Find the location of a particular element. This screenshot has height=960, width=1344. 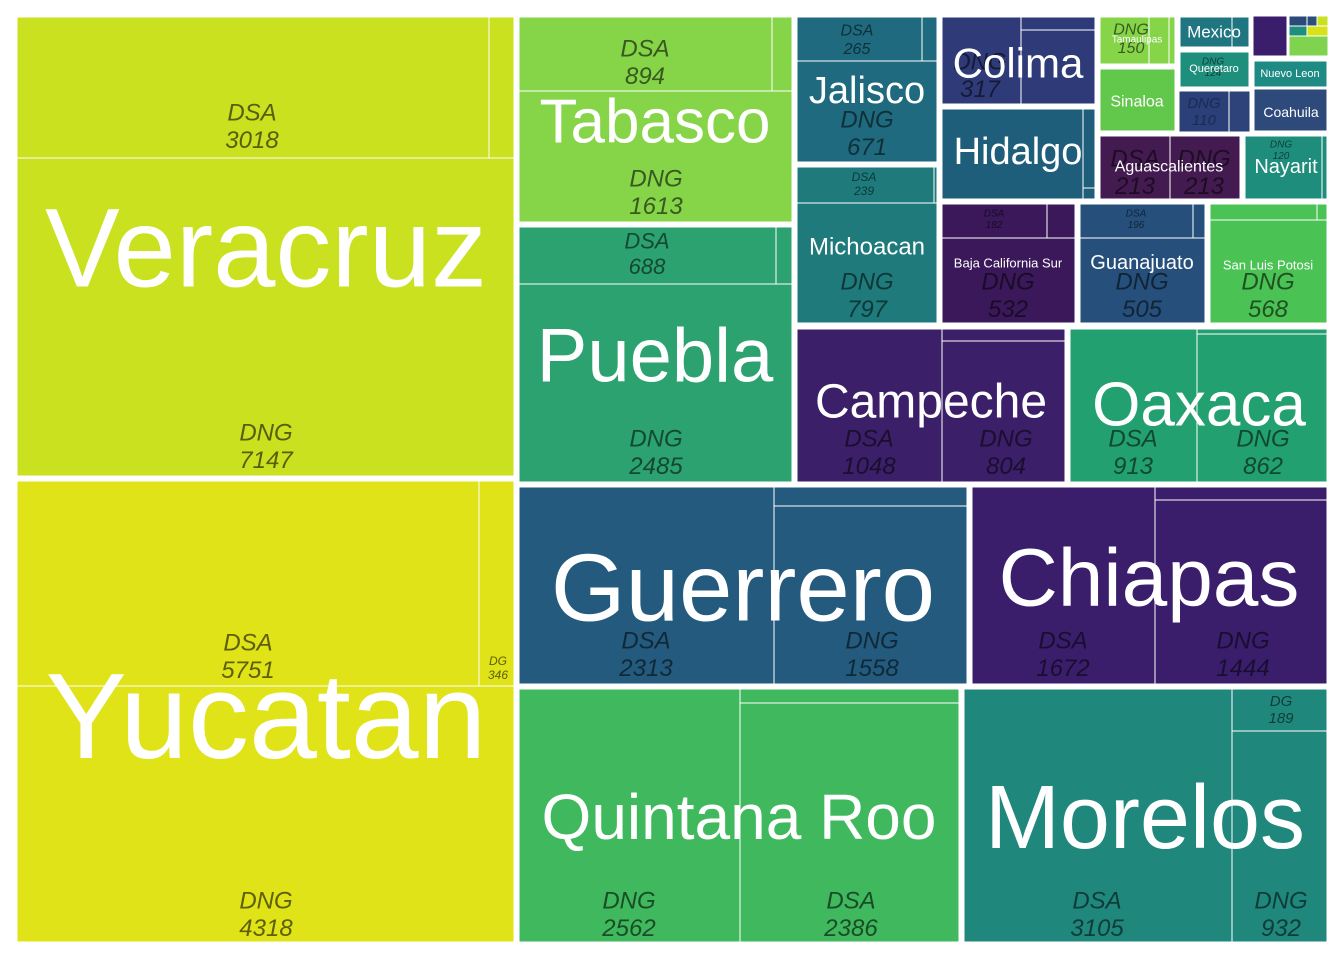

group-border-coahuila is located at coordinates (1290, 110).